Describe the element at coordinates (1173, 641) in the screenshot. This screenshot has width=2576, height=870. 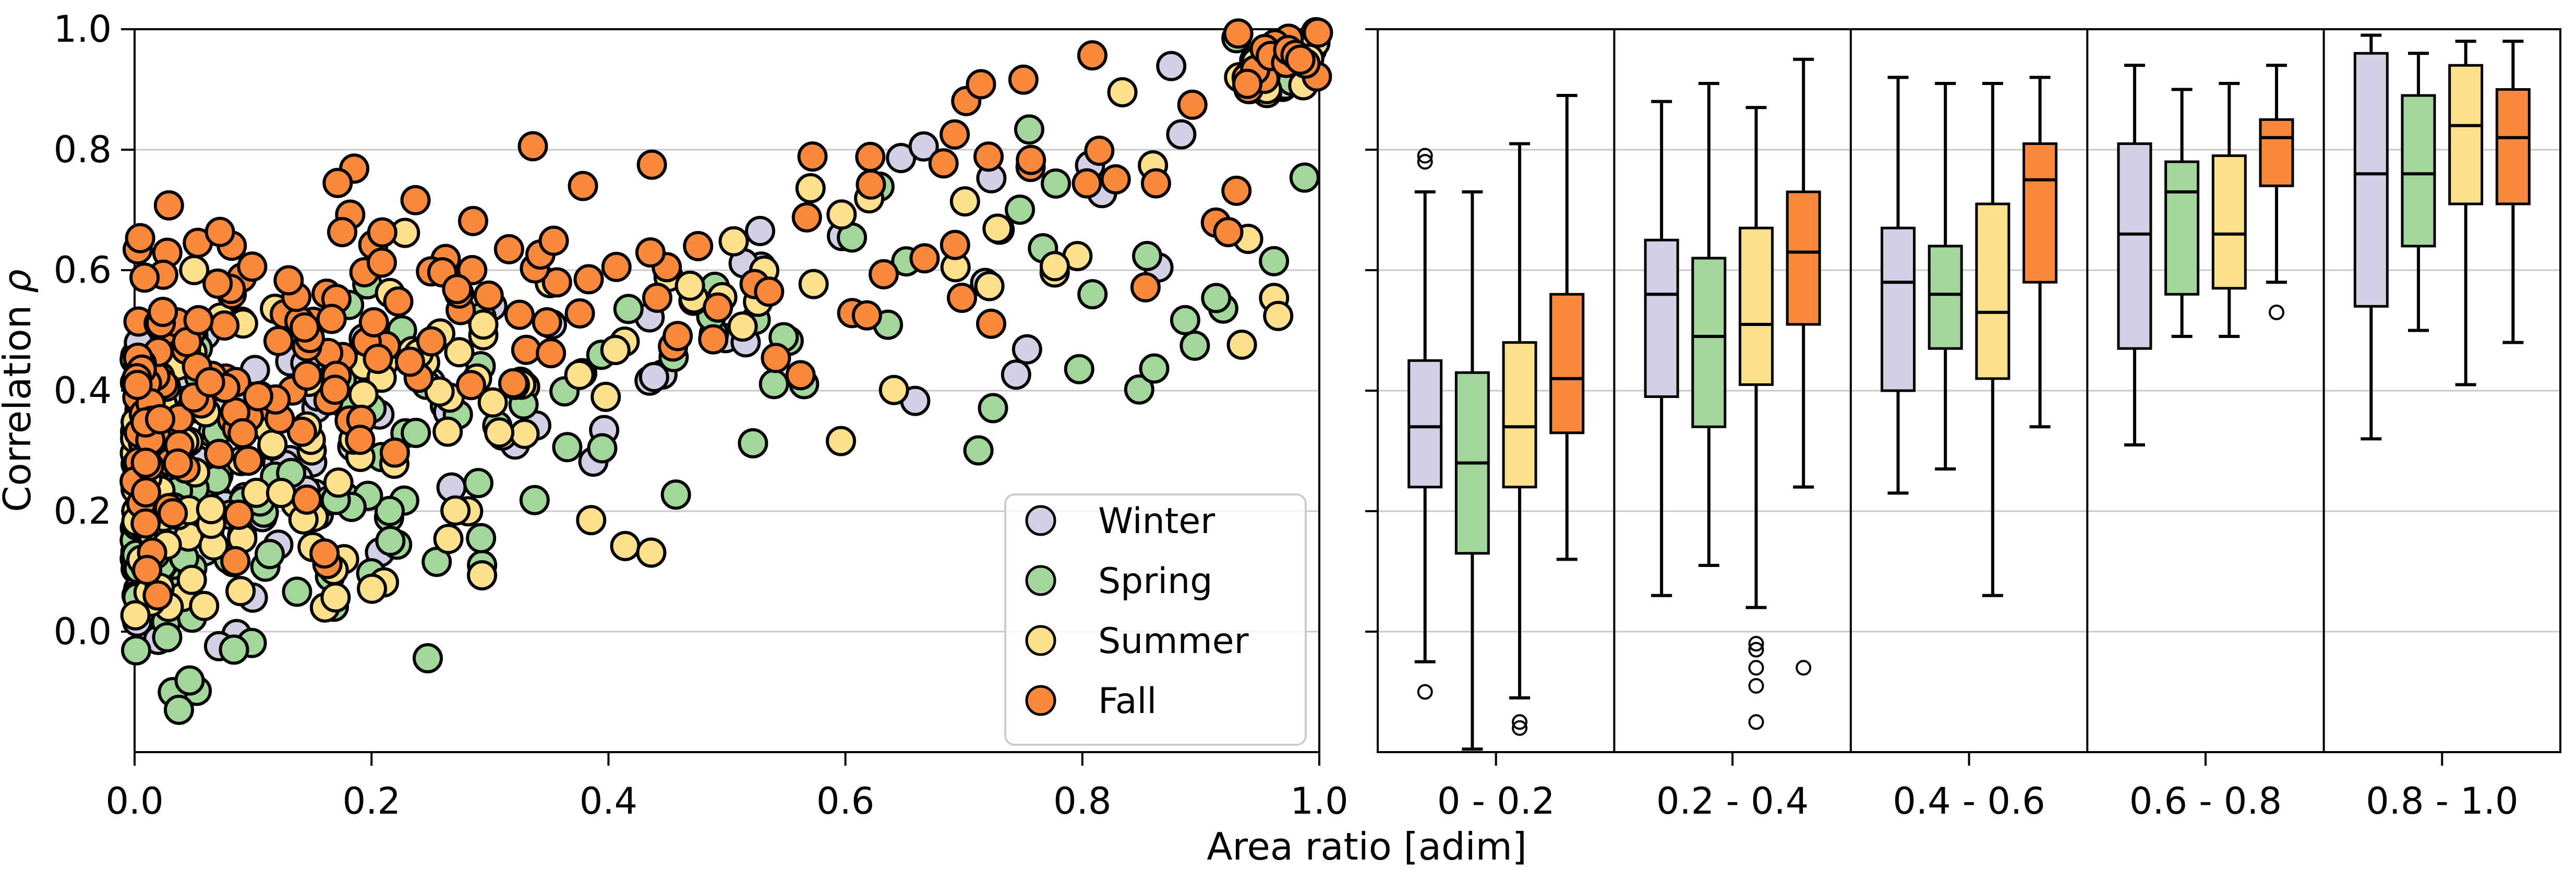
I see `legend-label-summer: Summer` at that location.